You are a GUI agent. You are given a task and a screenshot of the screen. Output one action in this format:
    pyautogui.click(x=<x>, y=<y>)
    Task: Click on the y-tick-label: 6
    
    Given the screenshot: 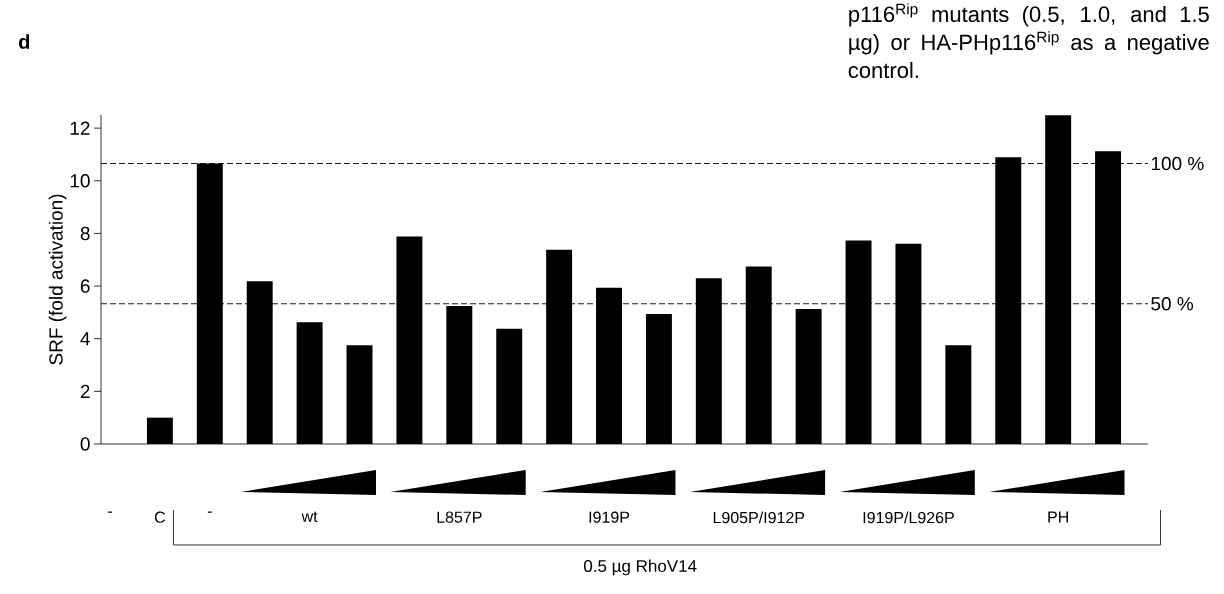 What is the action you would take?
    pyautogui.click(x=85, y=286)
    